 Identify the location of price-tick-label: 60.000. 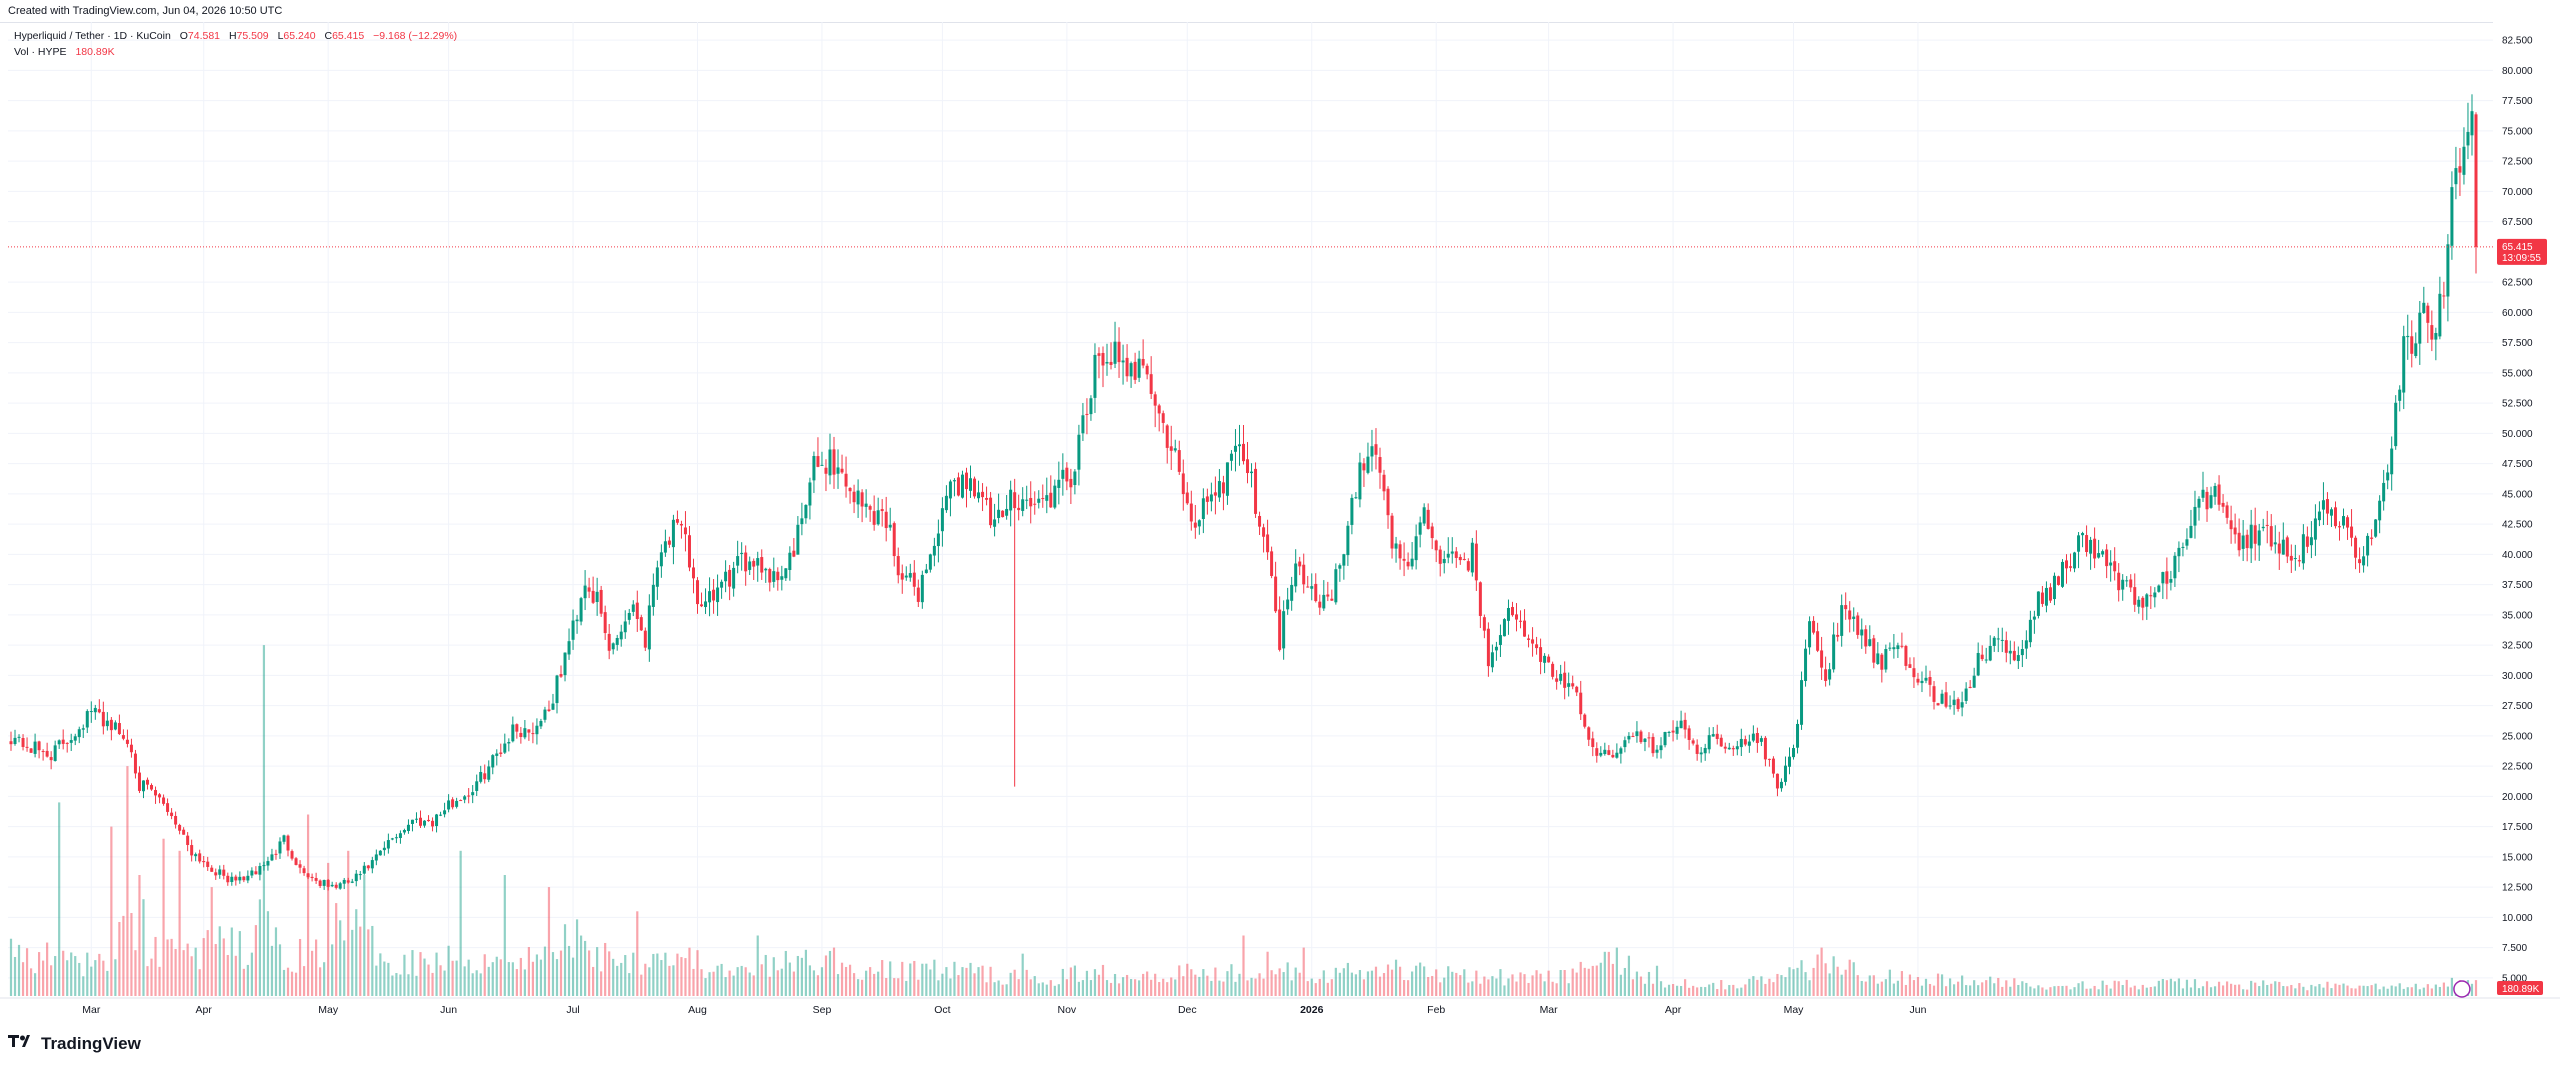
(2517, 313).